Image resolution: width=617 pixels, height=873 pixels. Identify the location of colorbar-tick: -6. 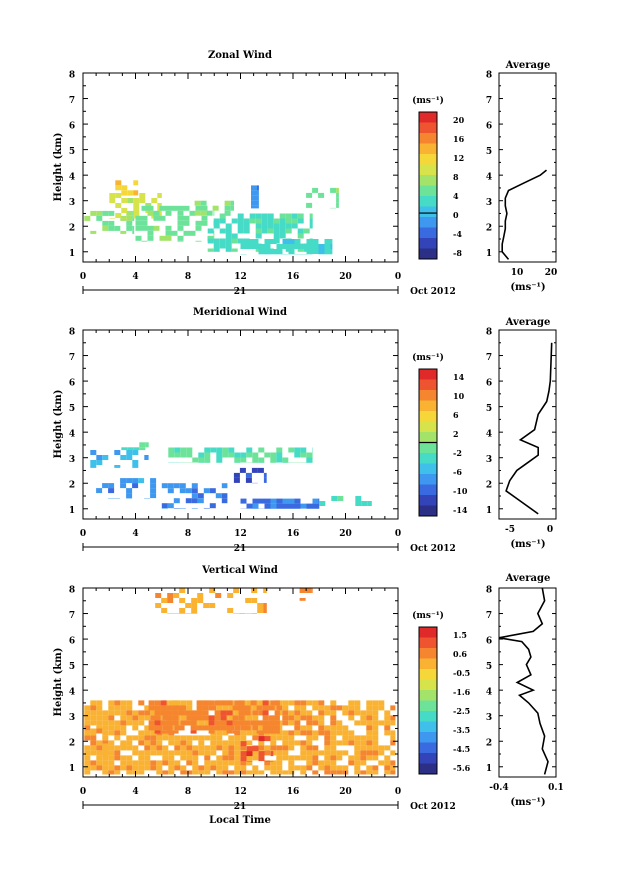
(457, 472).